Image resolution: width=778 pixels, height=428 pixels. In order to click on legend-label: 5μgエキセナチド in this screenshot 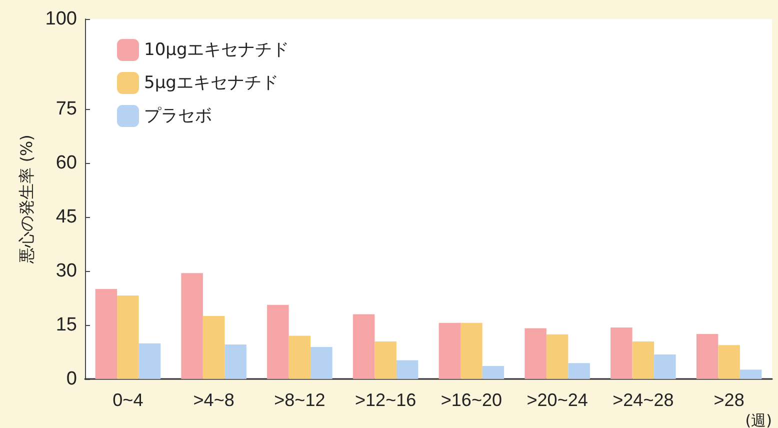, I will do `click(211, 83)`.